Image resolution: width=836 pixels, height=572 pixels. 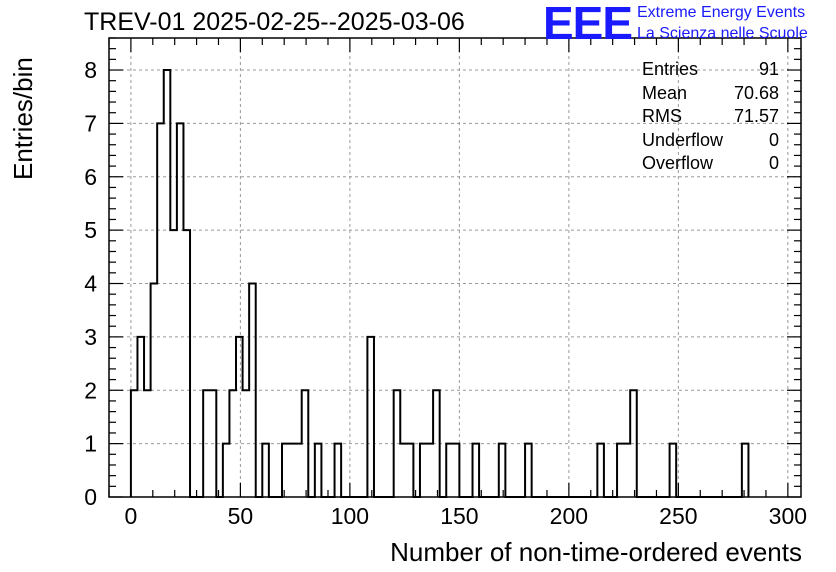 I want to click on x-tick-label: 0, so click(x=131, y=516).